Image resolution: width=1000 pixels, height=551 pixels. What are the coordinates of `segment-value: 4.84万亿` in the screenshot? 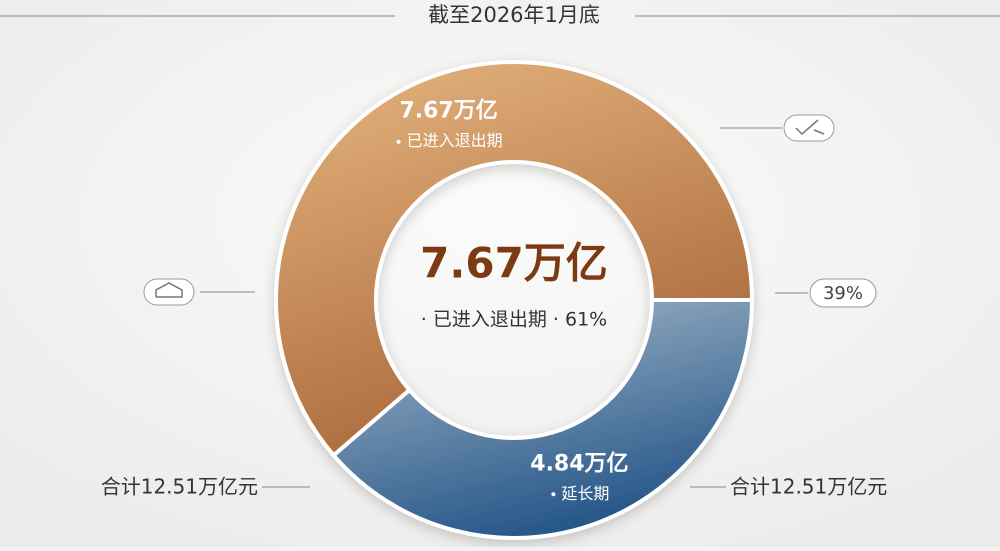 It's located at (579, 463).